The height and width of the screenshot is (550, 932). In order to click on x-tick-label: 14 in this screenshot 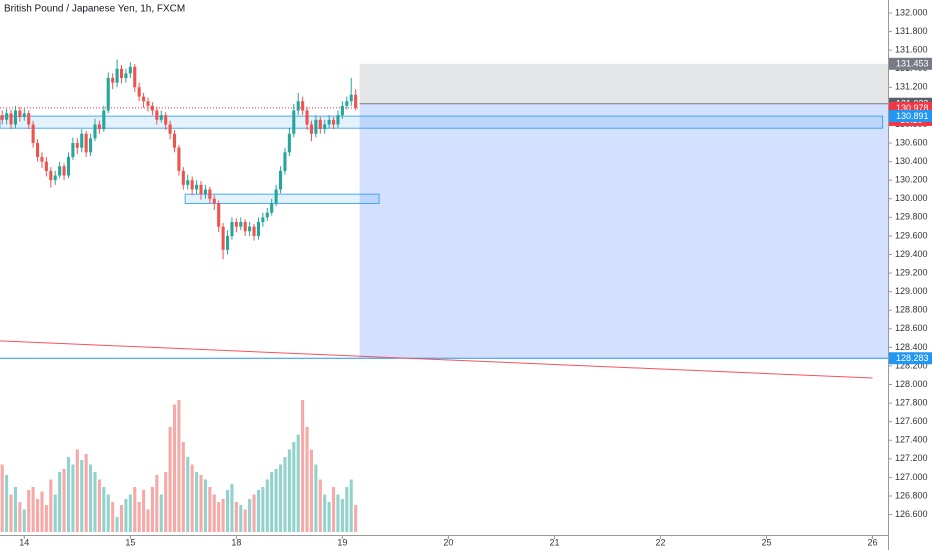, I will do `click(24, 542)`.